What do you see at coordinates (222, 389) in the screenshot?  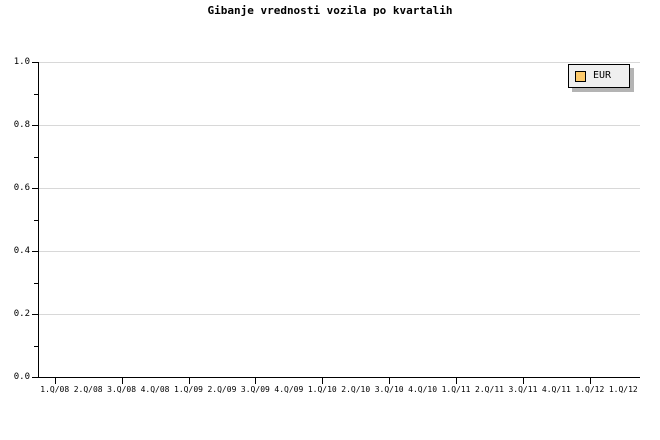 I see `x-tick-label: 2.Q/09` at bounding box center [222, 389].